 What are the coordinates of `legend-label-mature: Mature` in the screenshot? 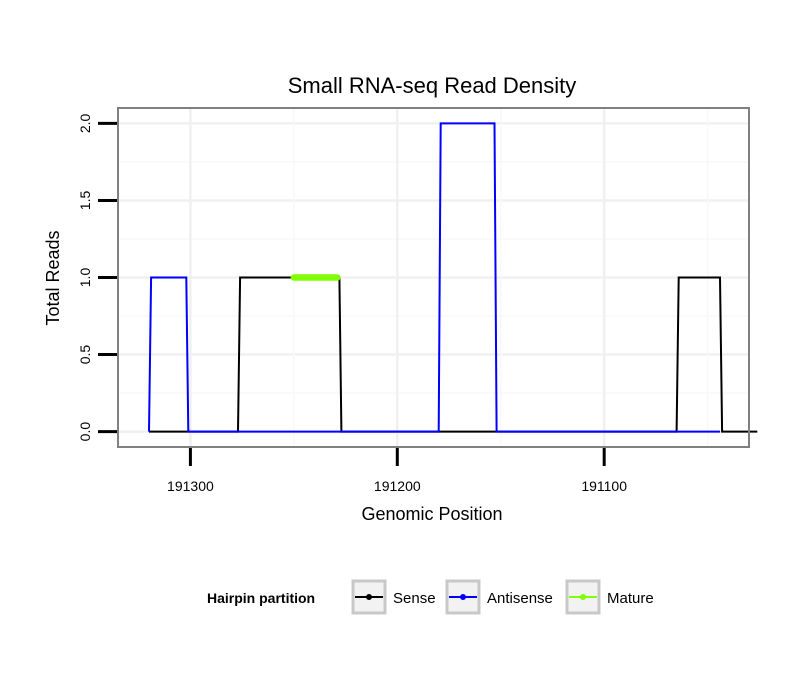 It's located at (630, 598).